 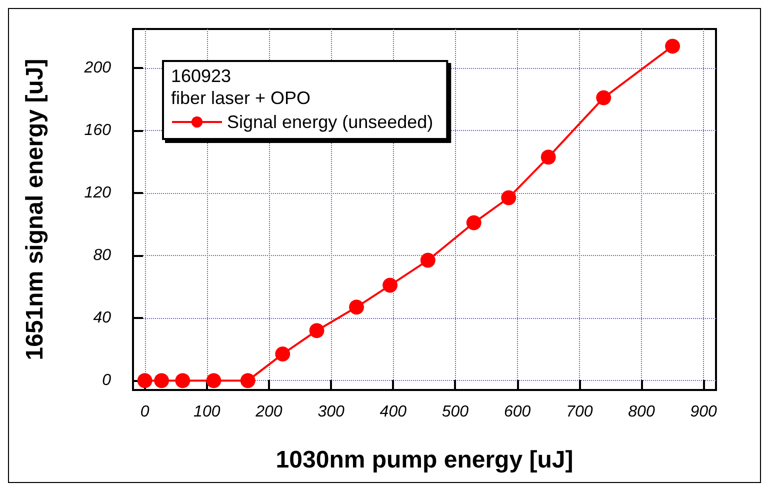 I want to click on legend-label: Signal energy (unseeded), so click(x=330, y=122).